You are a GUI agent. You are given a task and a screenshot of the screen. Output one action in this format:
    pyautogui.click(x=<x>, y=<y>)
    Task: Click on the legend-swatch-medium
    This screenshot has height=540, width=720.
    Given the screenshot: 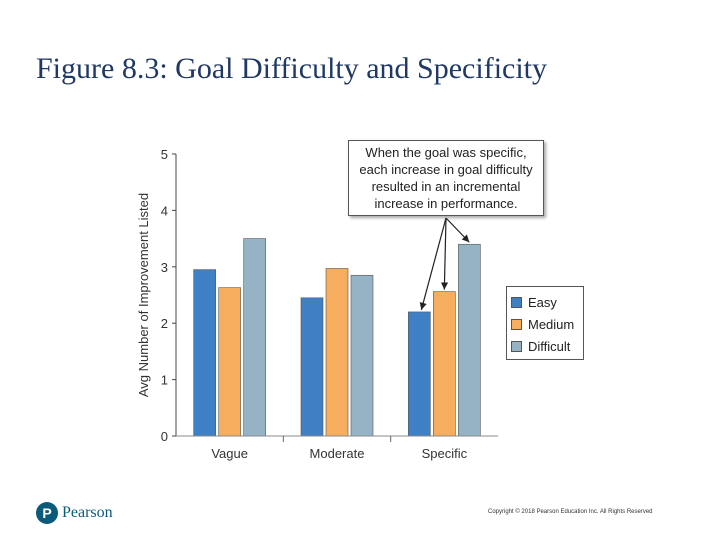 What is the action you would take?
    pyautogui.click(x=516, y=324)
    